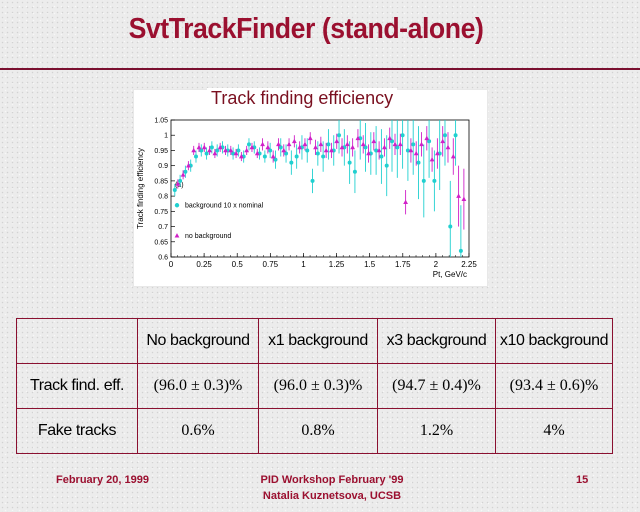  Describe the element at coordinates (302, 98) in the screenshot. I see `plot-title: Track finding efficiency` at that location.